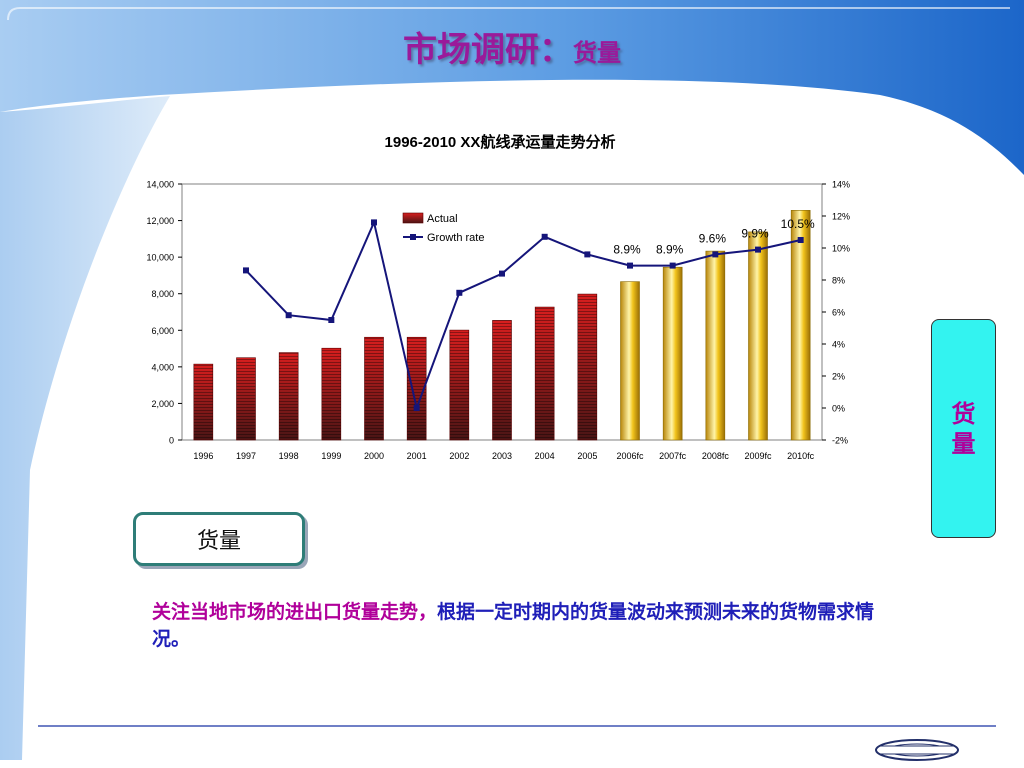 The image size is (1024, 768). What do you see at coordinates (459, 456) in the screenshot?
I see `x-axis-tick-label: 2002` at bounding box center [459, 456].